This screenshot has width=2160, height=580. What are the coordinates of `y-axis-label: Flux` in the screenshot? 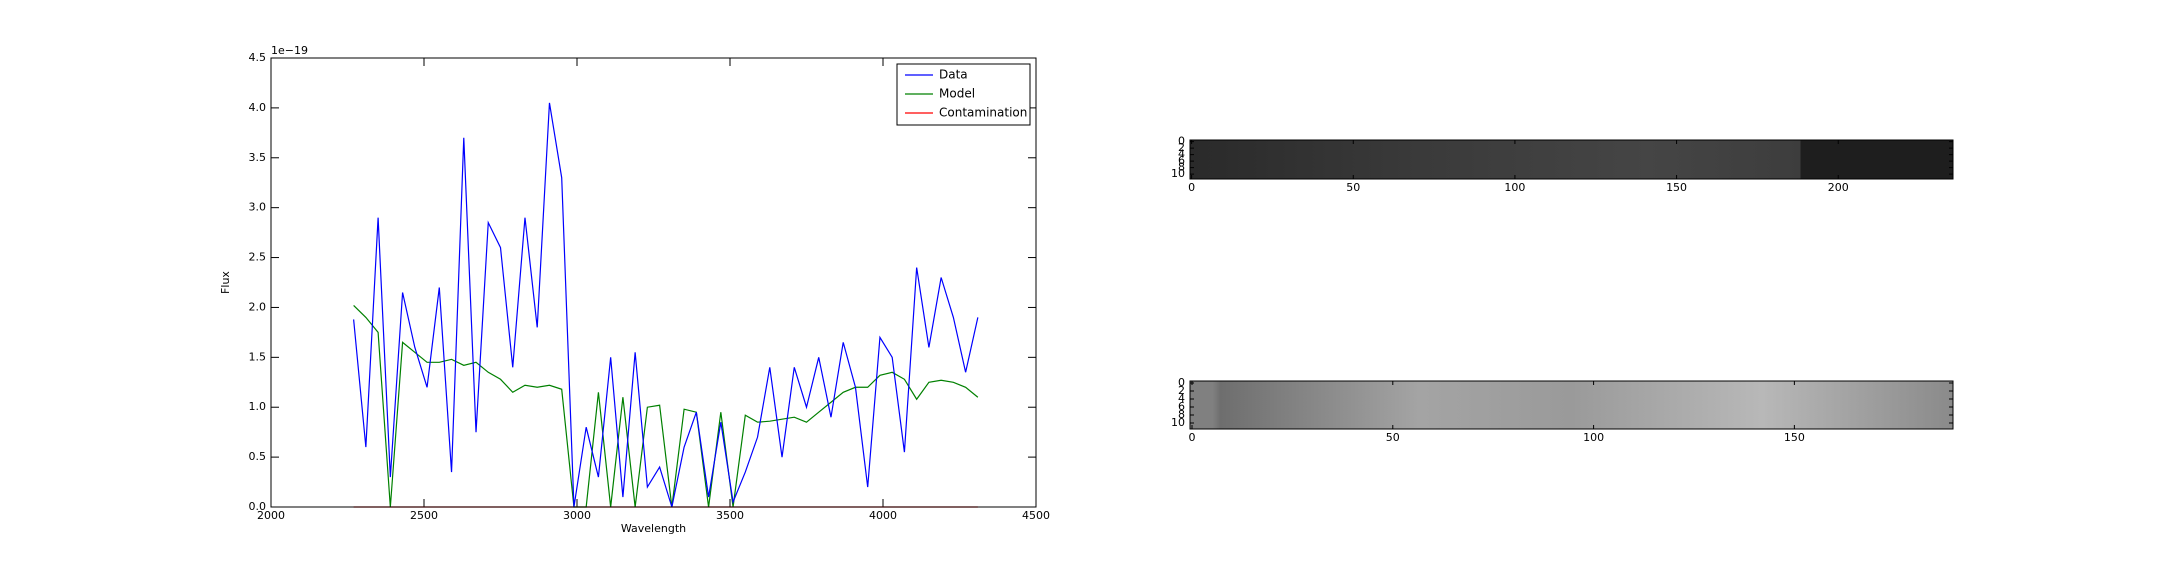 It's located at (225, 282).